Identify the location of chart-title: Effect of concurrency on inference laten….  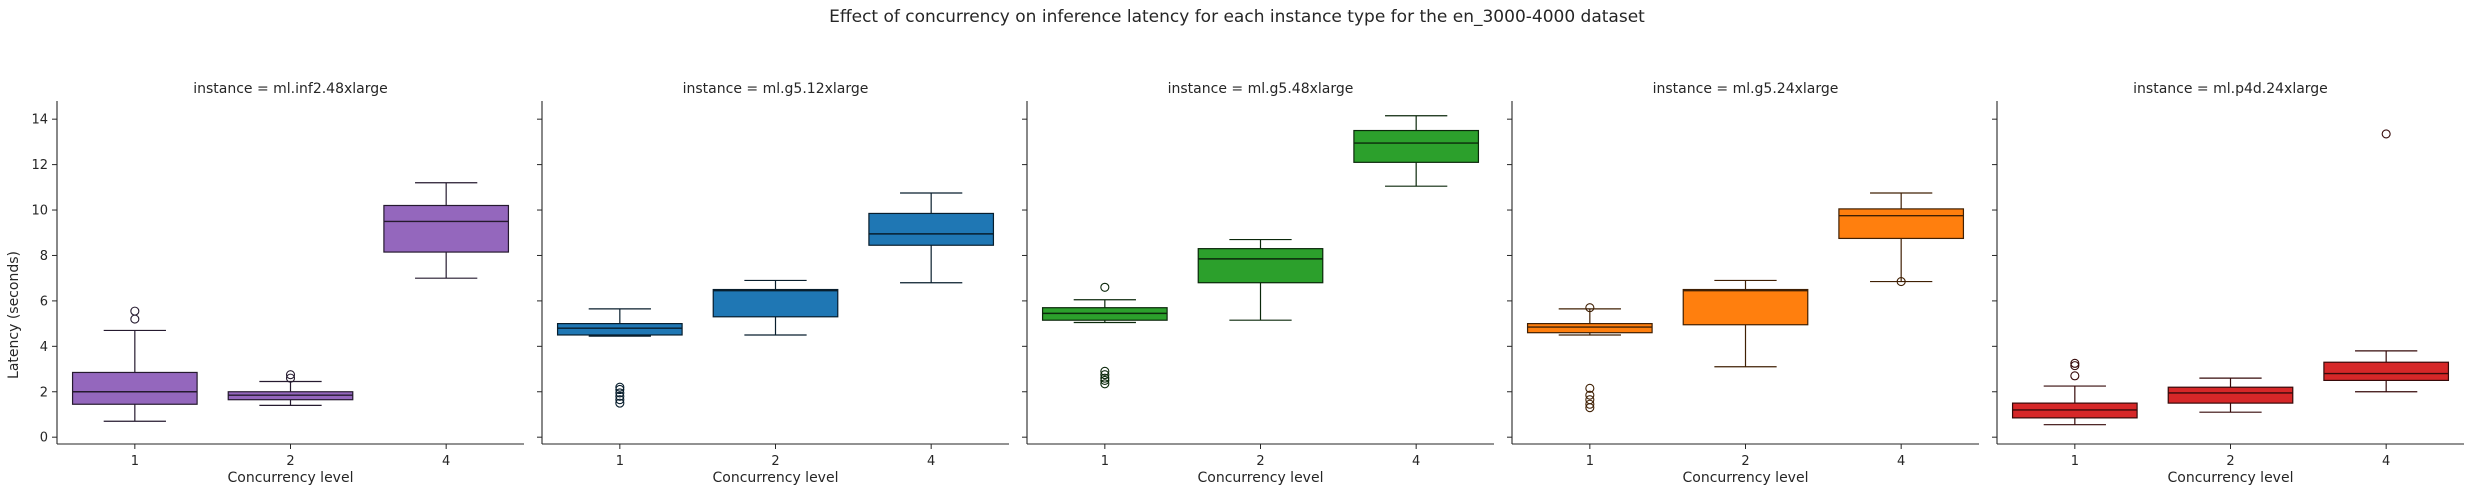
(1237, 17).